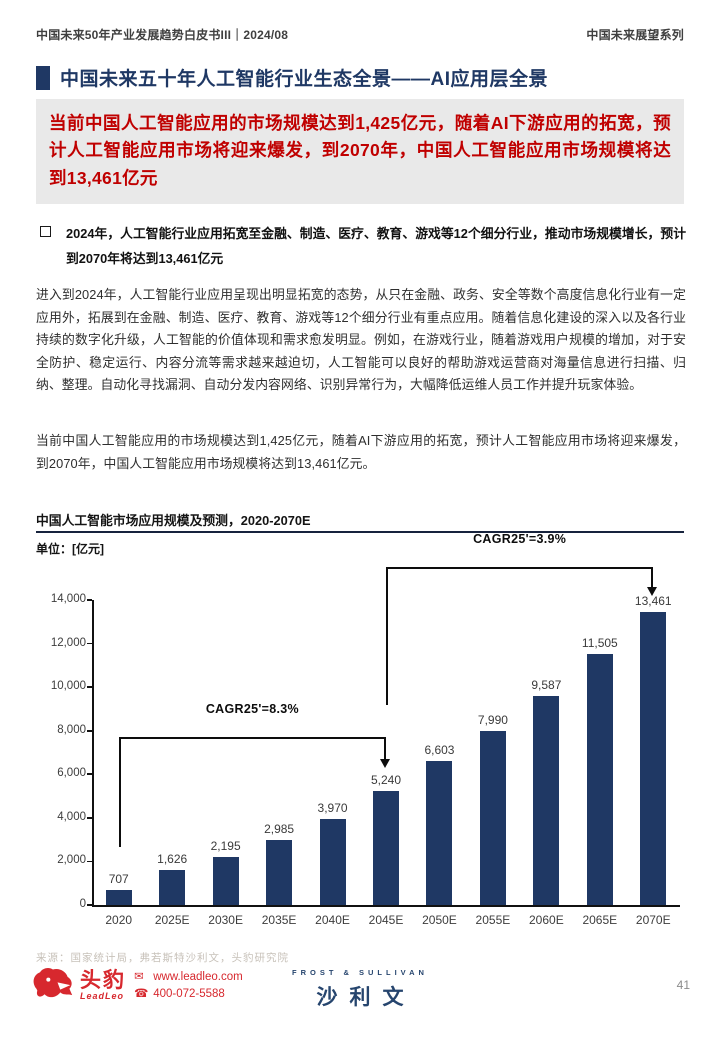 This screenshot has height=1040, width=720. Describe the element at coordinates (225, 846) in the screenshot. I see `bar-value-label: 2,195` at that location.